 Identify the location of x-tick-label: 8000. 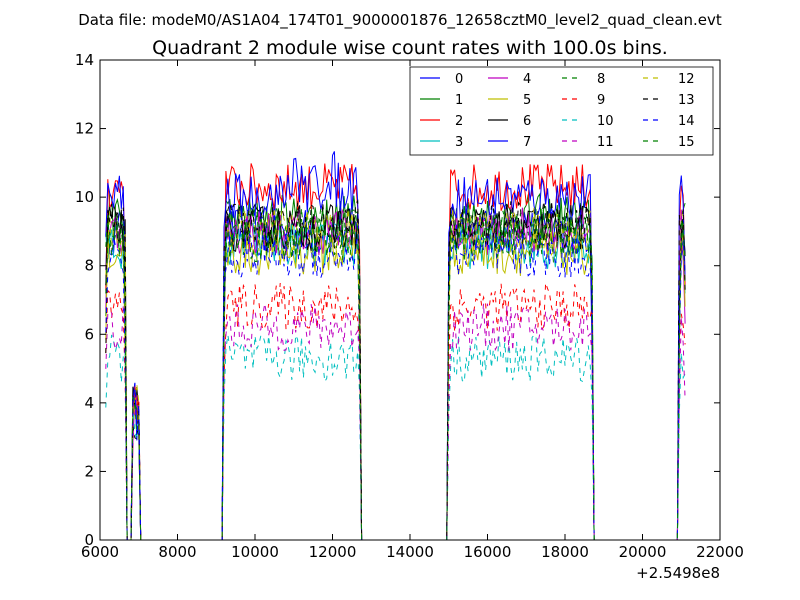
(177, 552).